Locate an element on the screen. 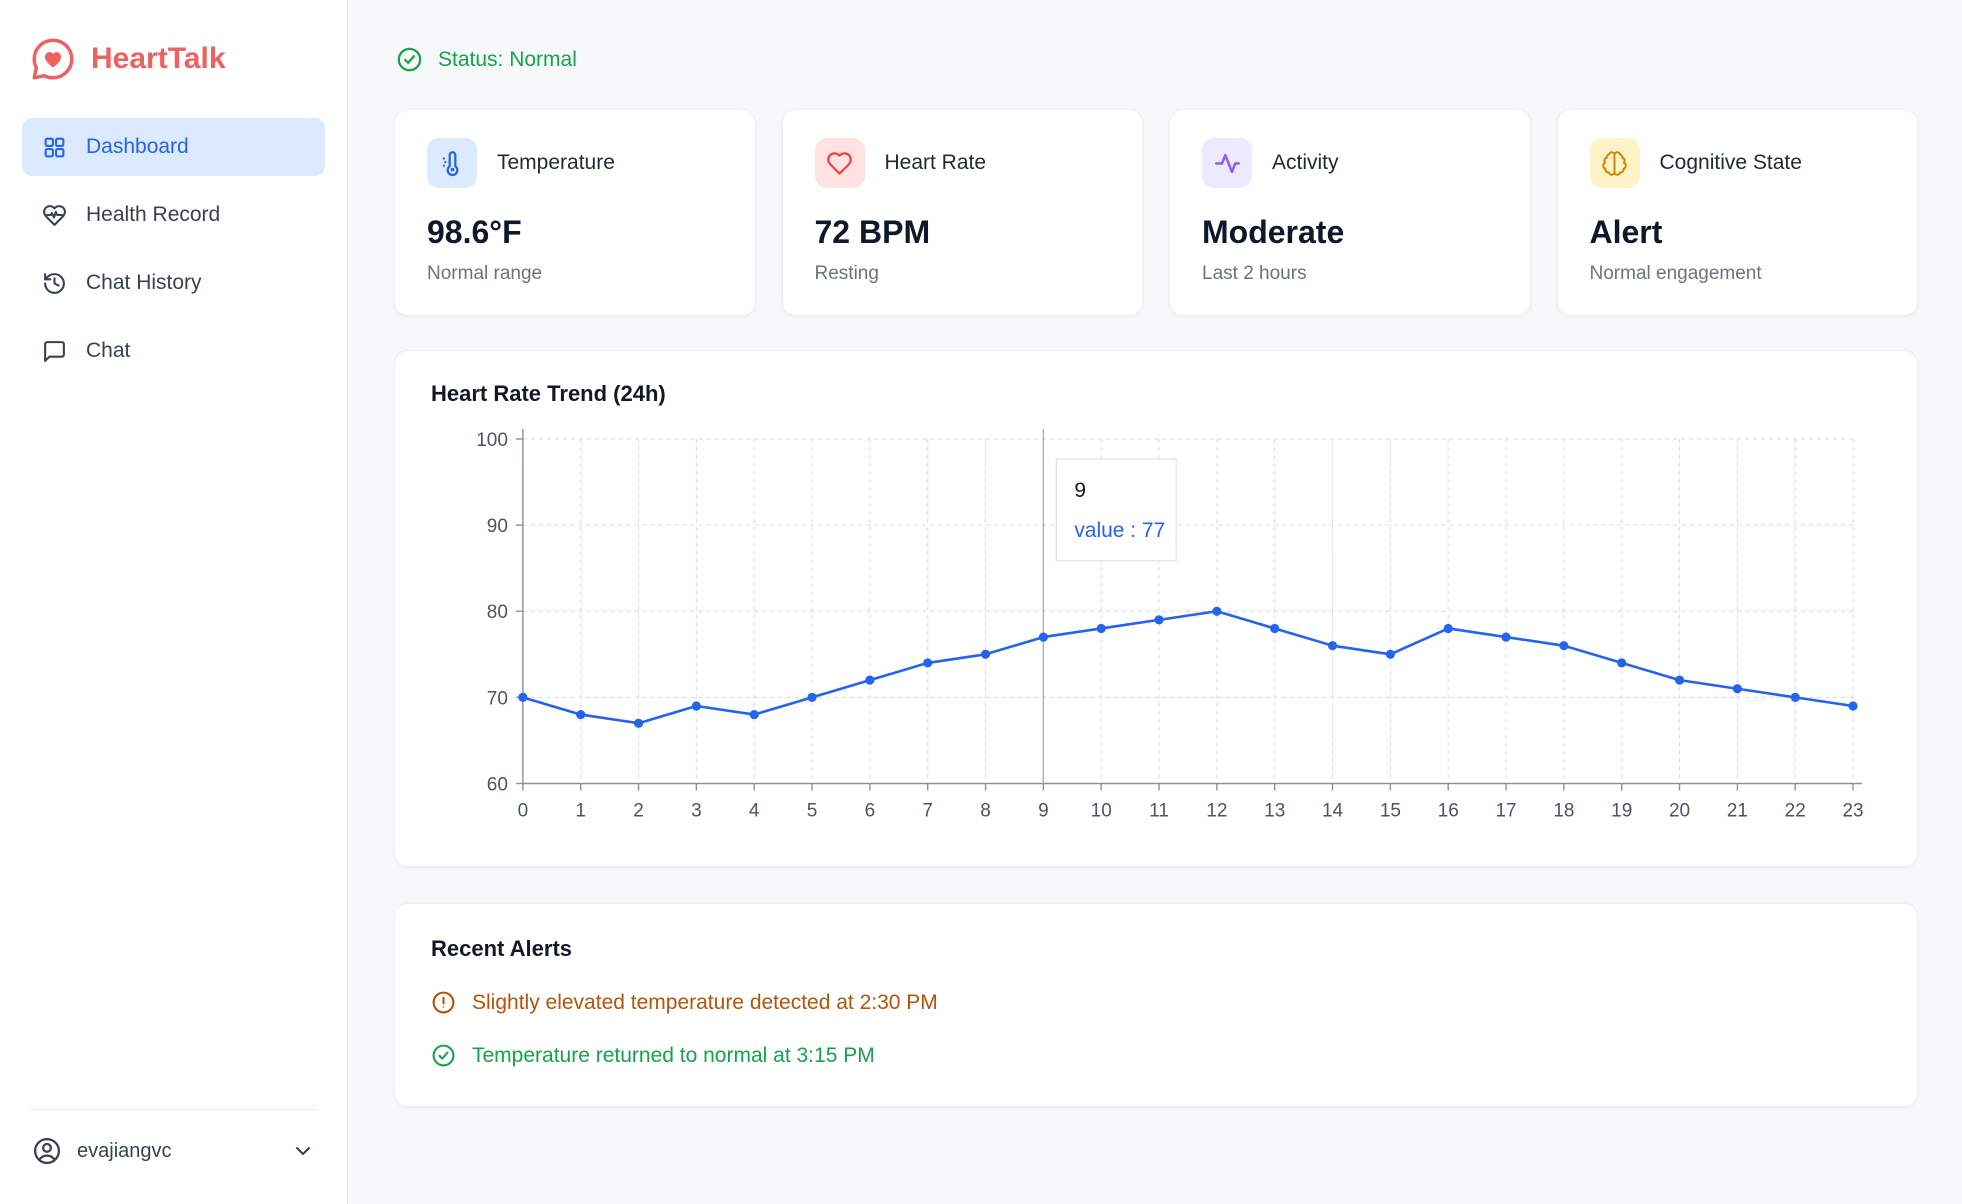  sidebar-item-chat: Chat is located at coordinates (173, 351).